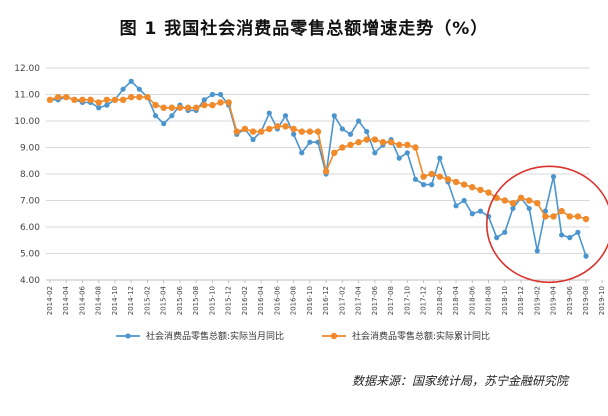 This screenshot has height=416, width=608. What do you see at coordinates (547, 224) in the screenshot?
I see `highlight-circle` at bounding box center [547, 224].